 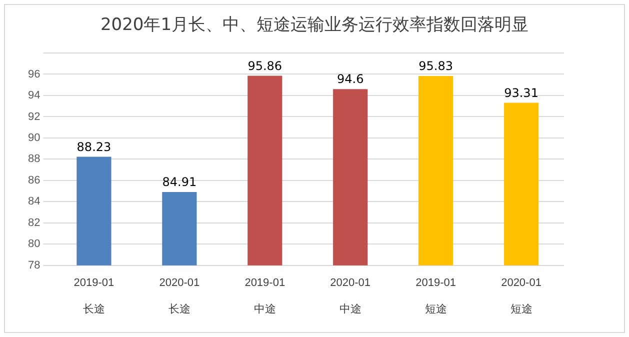 I want to click on category-label: 2019-01 短途, so click(x=436, y=296).